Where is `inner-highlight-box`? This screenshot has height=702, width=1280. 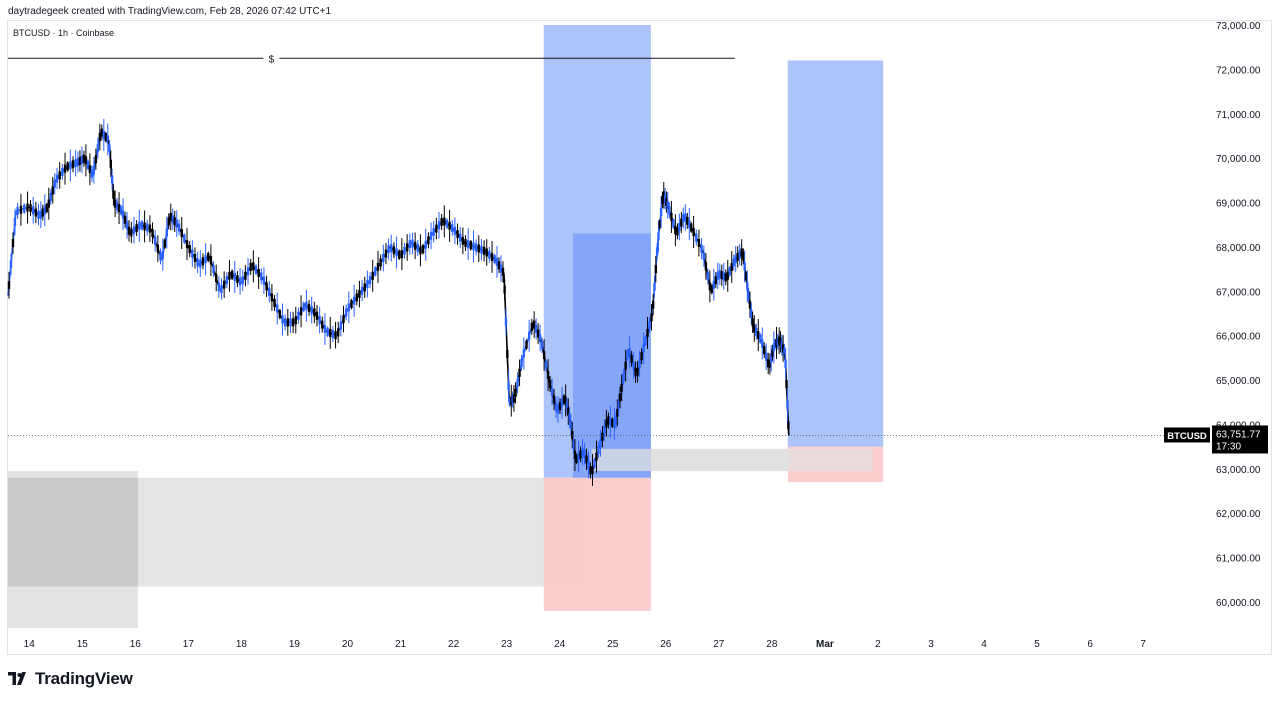 inner-highlight-box is located at coordinates (611, 355).